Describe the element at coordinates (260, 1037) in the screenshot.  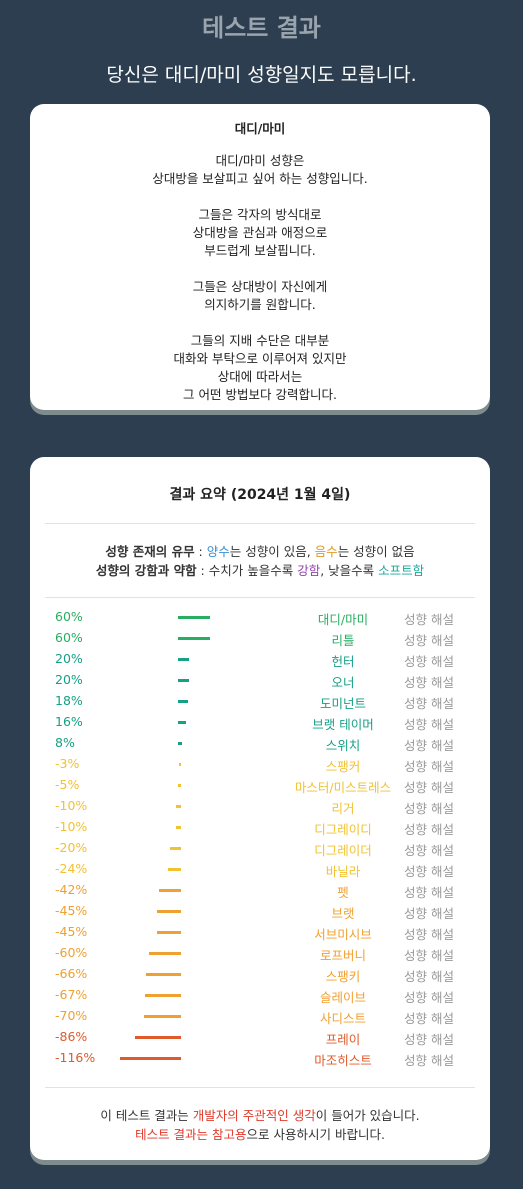
I see `result-row: -86% 프레이 성향 해설` at that location.